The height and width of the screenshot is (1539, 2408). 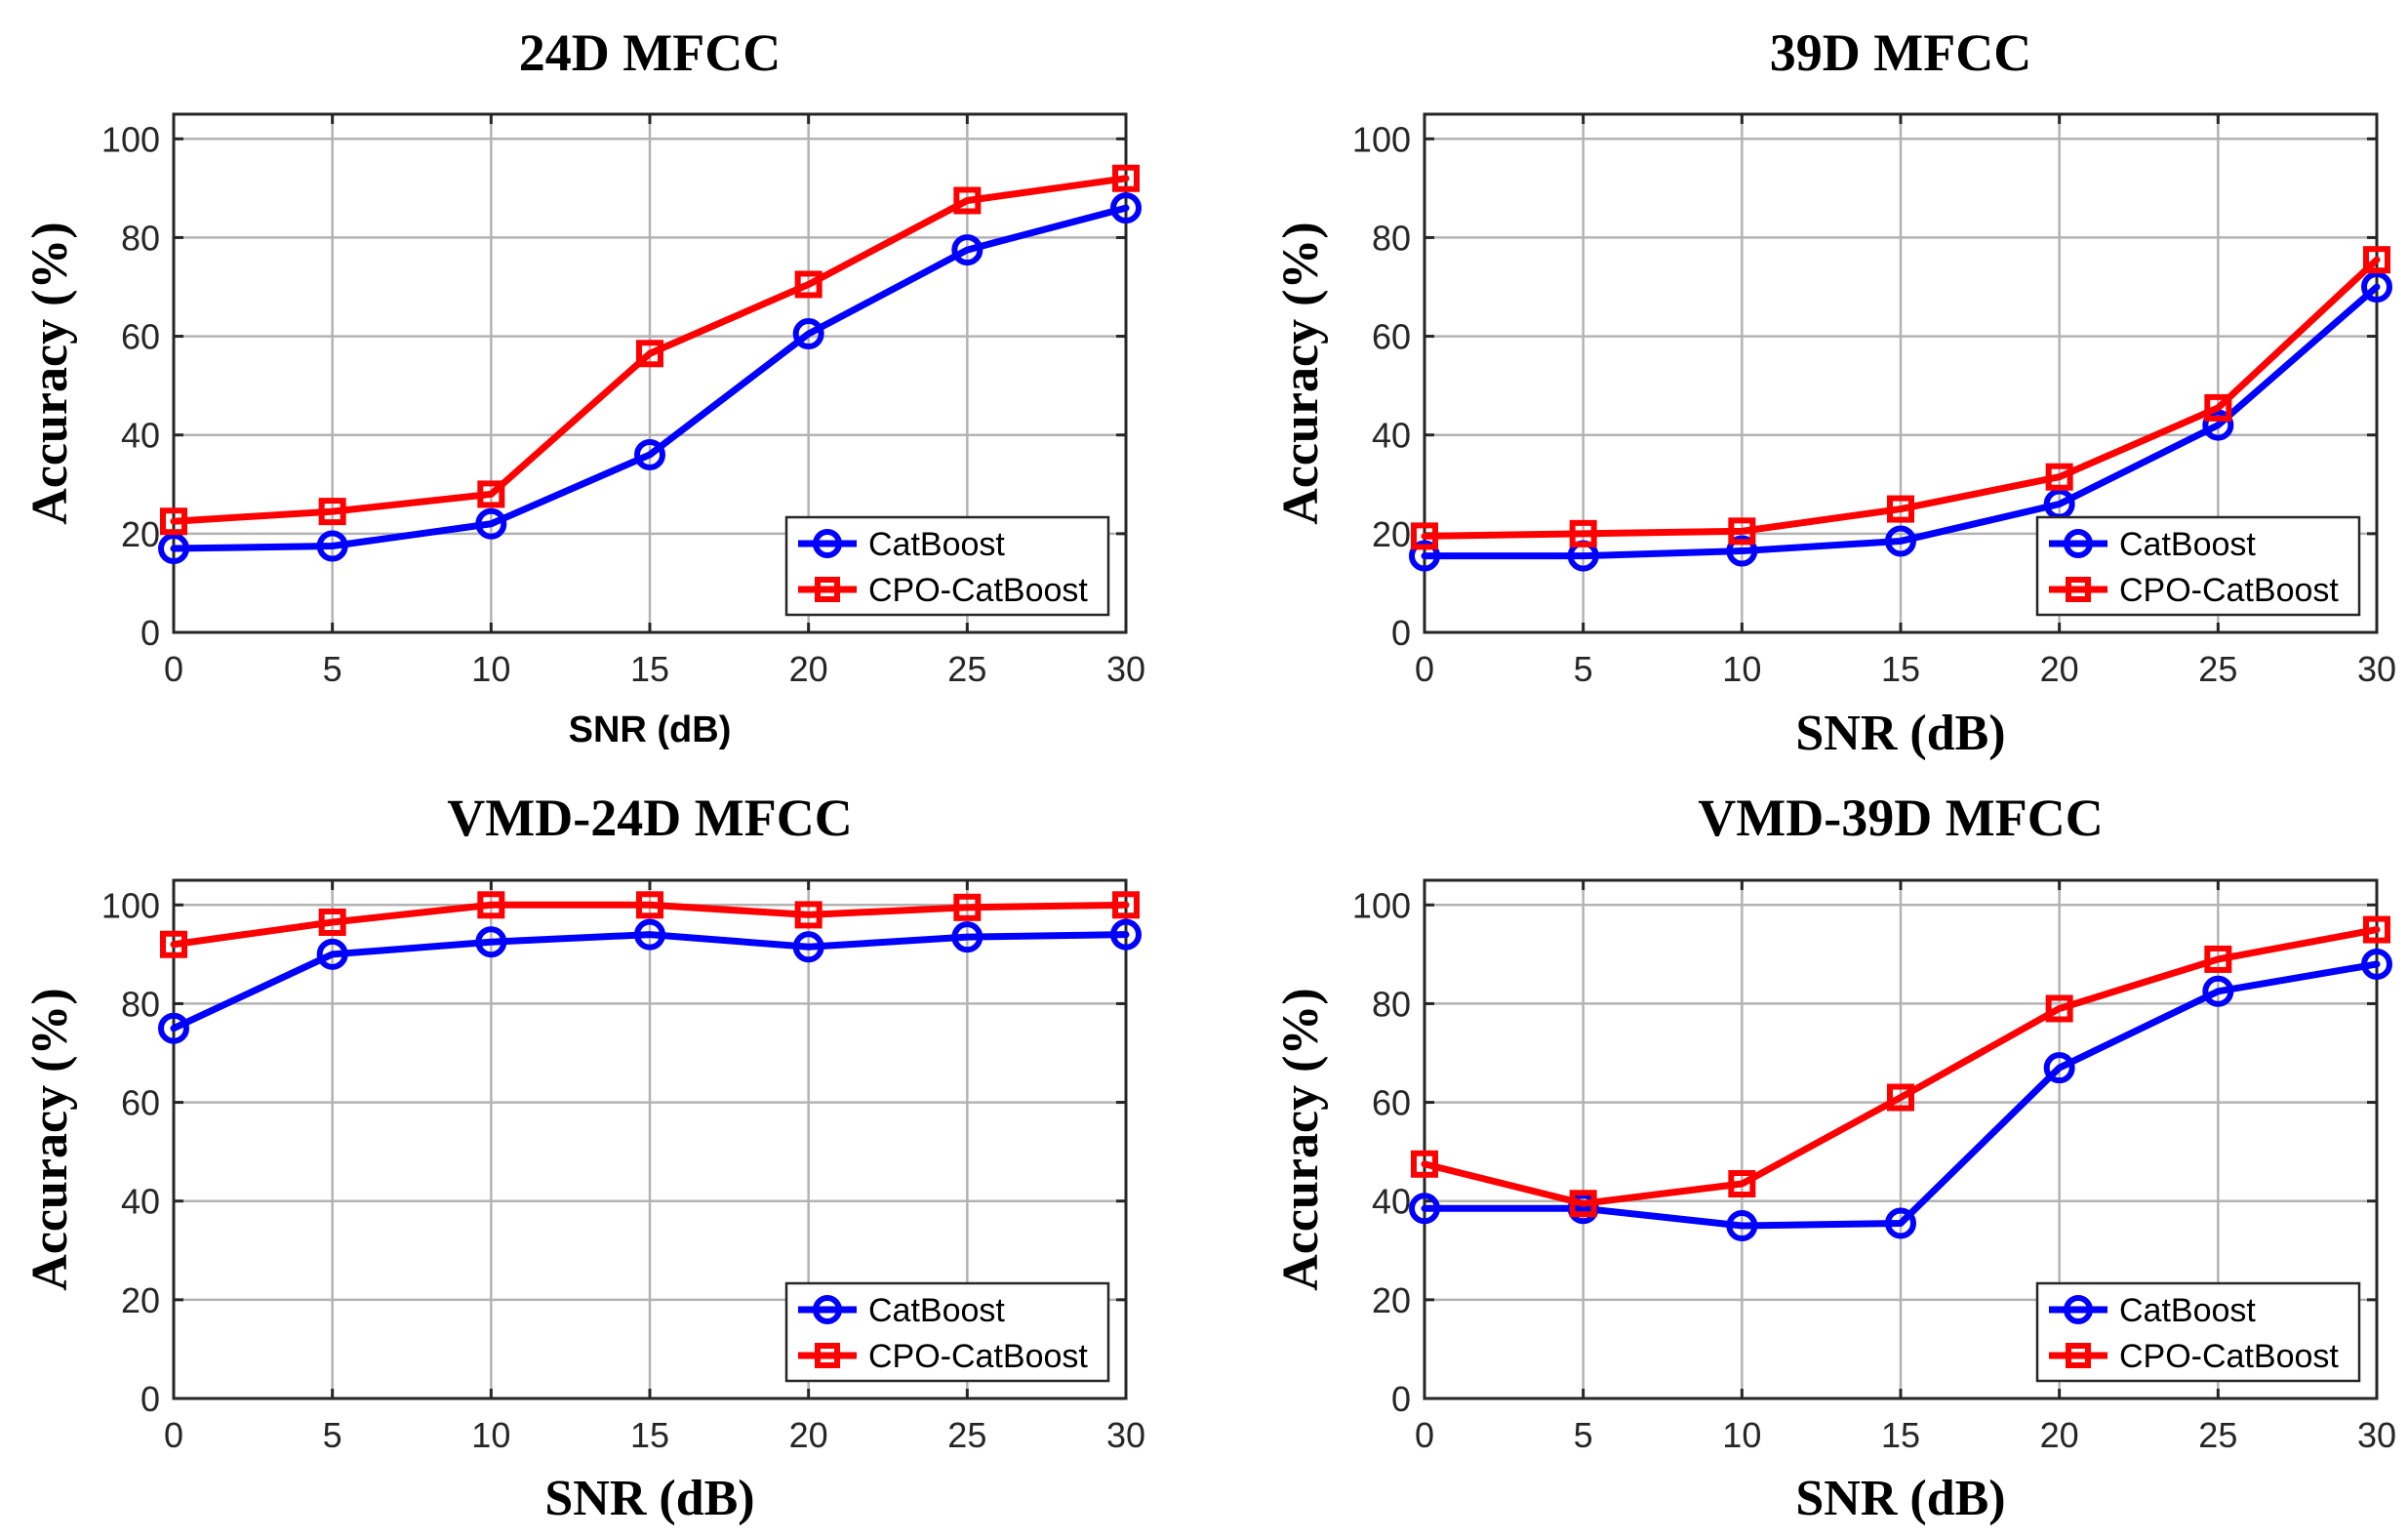 I want to click on x-tick-label: 5, so click(x=333, y=1435).